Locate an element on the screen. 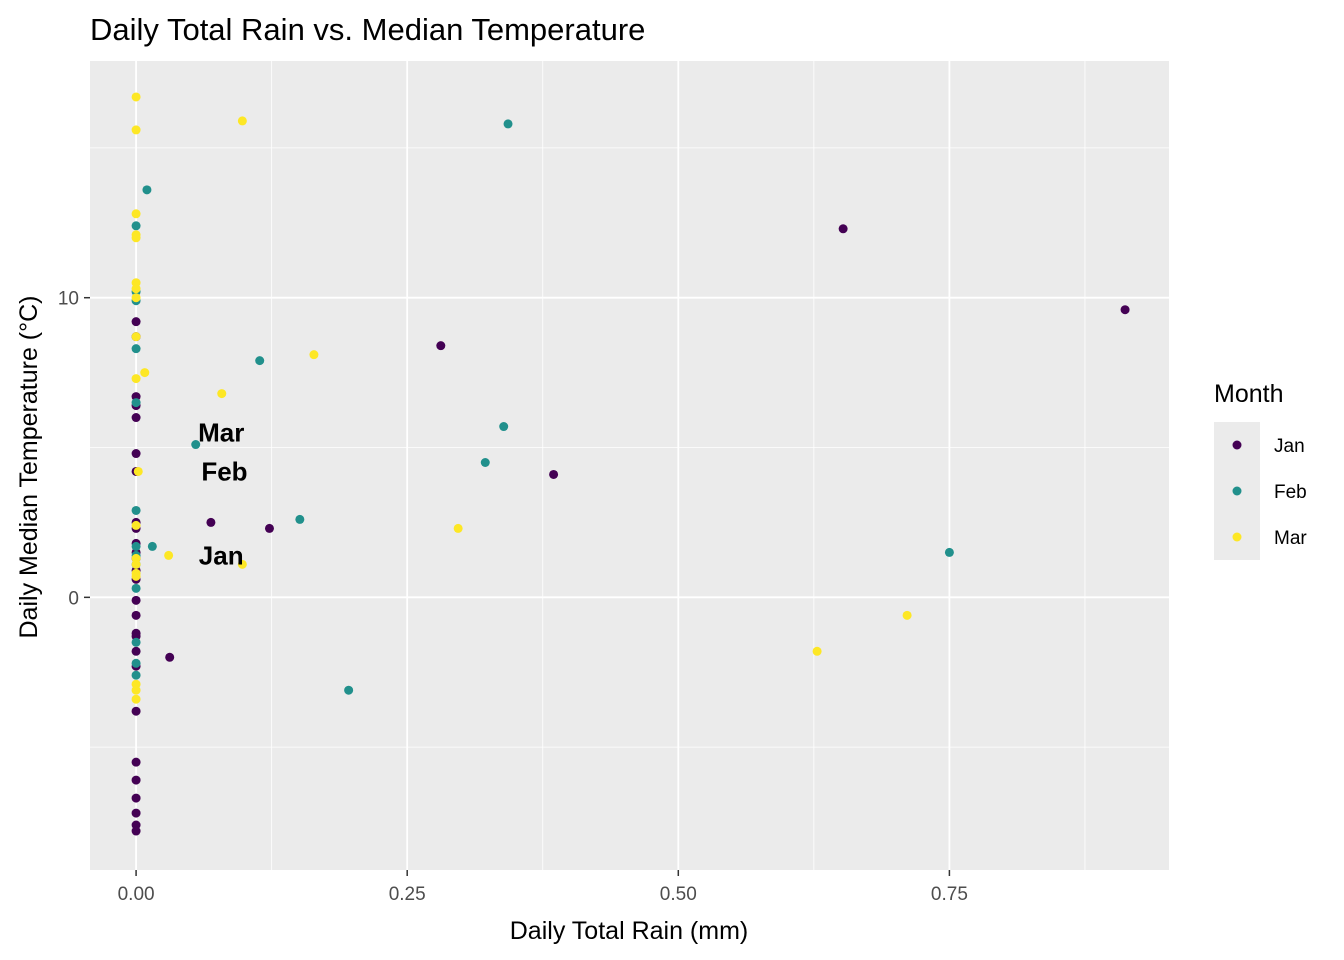 This screenshot has width=1344, height=960. x-axis-title: Daily Total Rain (mm) is located at coordinates (629, 931).